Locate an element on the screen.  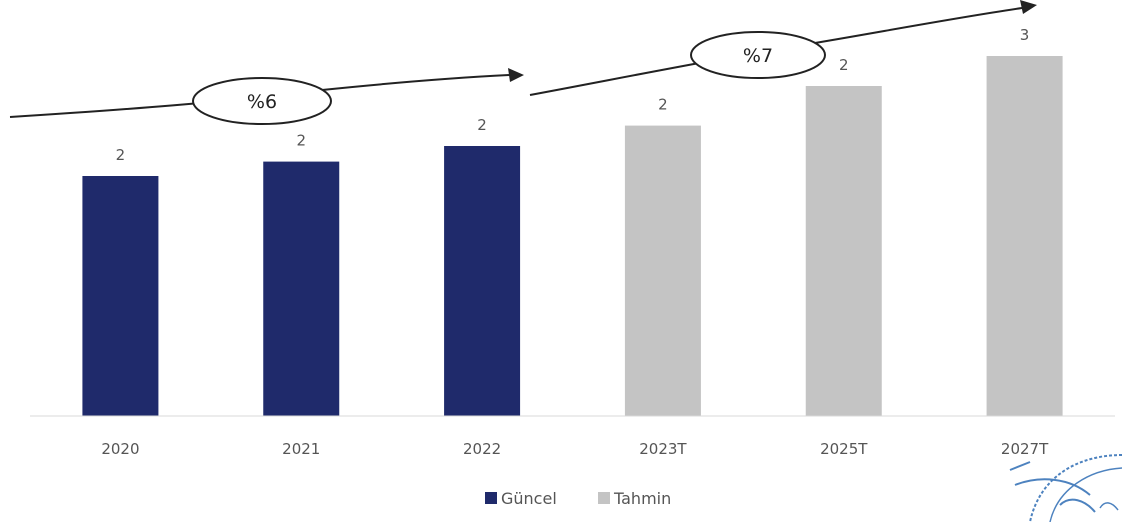
x-tick-labels-group: 2020 2021 2022 2023T 2025T 2027T is located at coordinates (575, 449).